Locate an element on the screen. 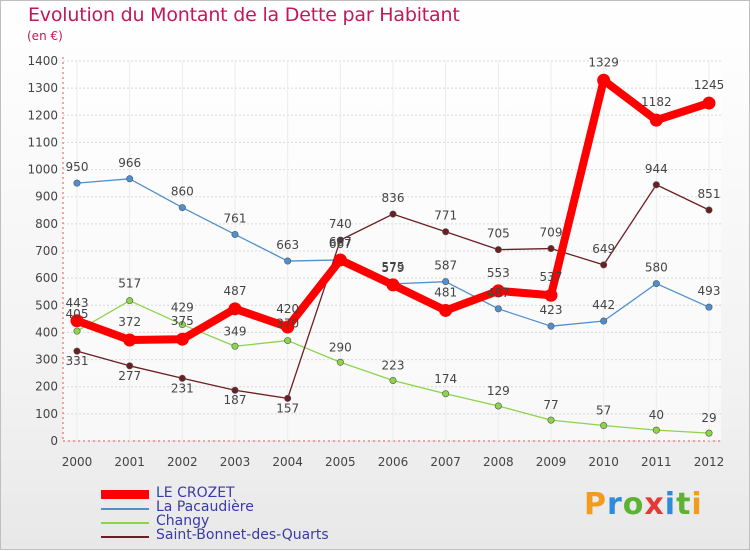 The width and height of the screenshot is (750, 551). data-label: 57 is located at coordinates (603, 411).